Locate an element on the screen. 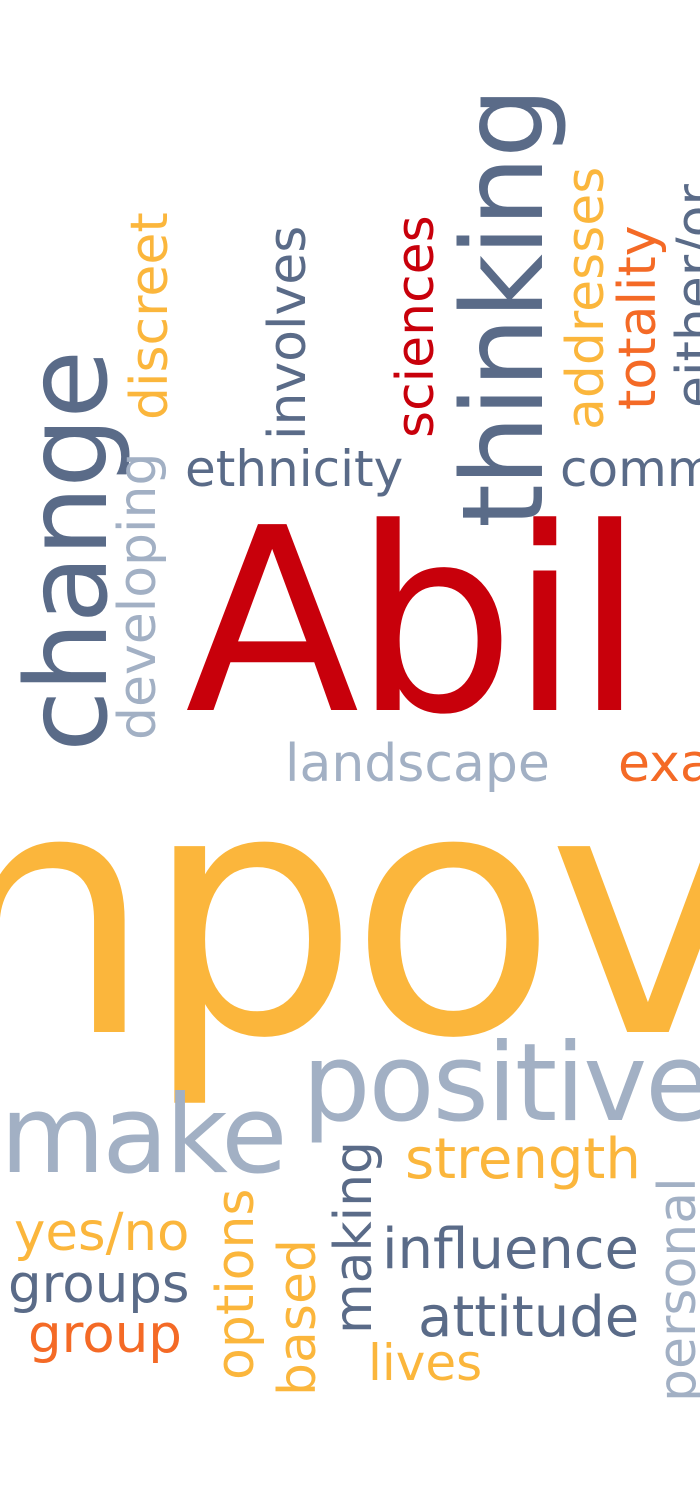 This screenshot has width=700, height=1500. word-influence: influence is located at coordinates (511, 1249).